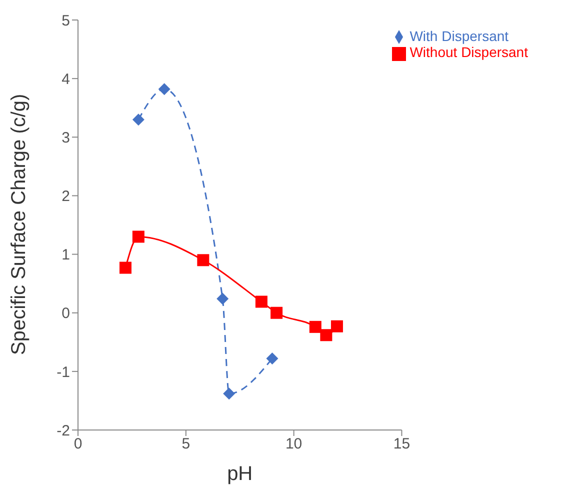  Describe the element at coordinates (19, 224) in the screenshot. I see `y-axis-title: Specific Surface Charge (c/g)` at that location.